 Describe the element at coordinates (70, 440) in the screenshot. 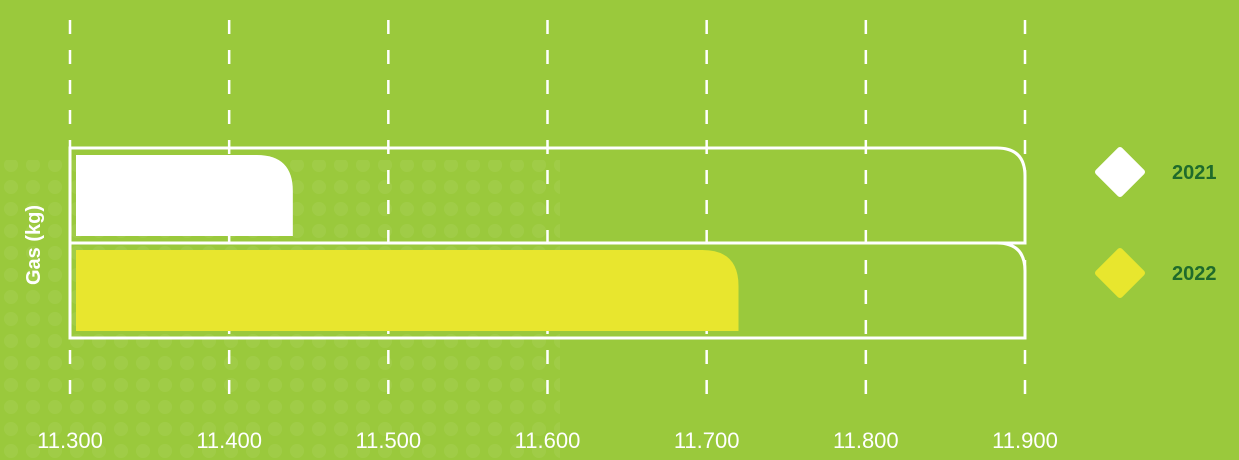

I see `x-tick-label: 11.300` at that location.